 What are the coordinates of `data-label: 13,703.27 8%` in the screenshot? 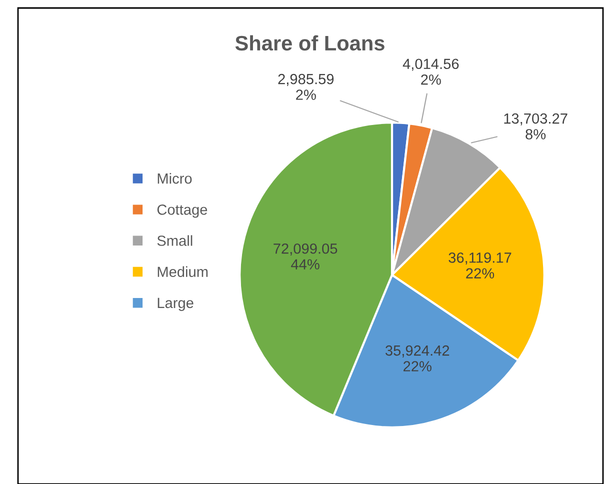 It's located at (536, 126).